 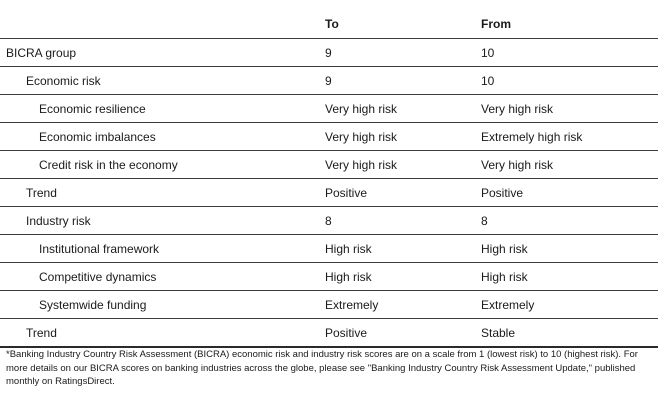 I want to click on row-from-value: Extremely high risk, so click(x=567, y=136).